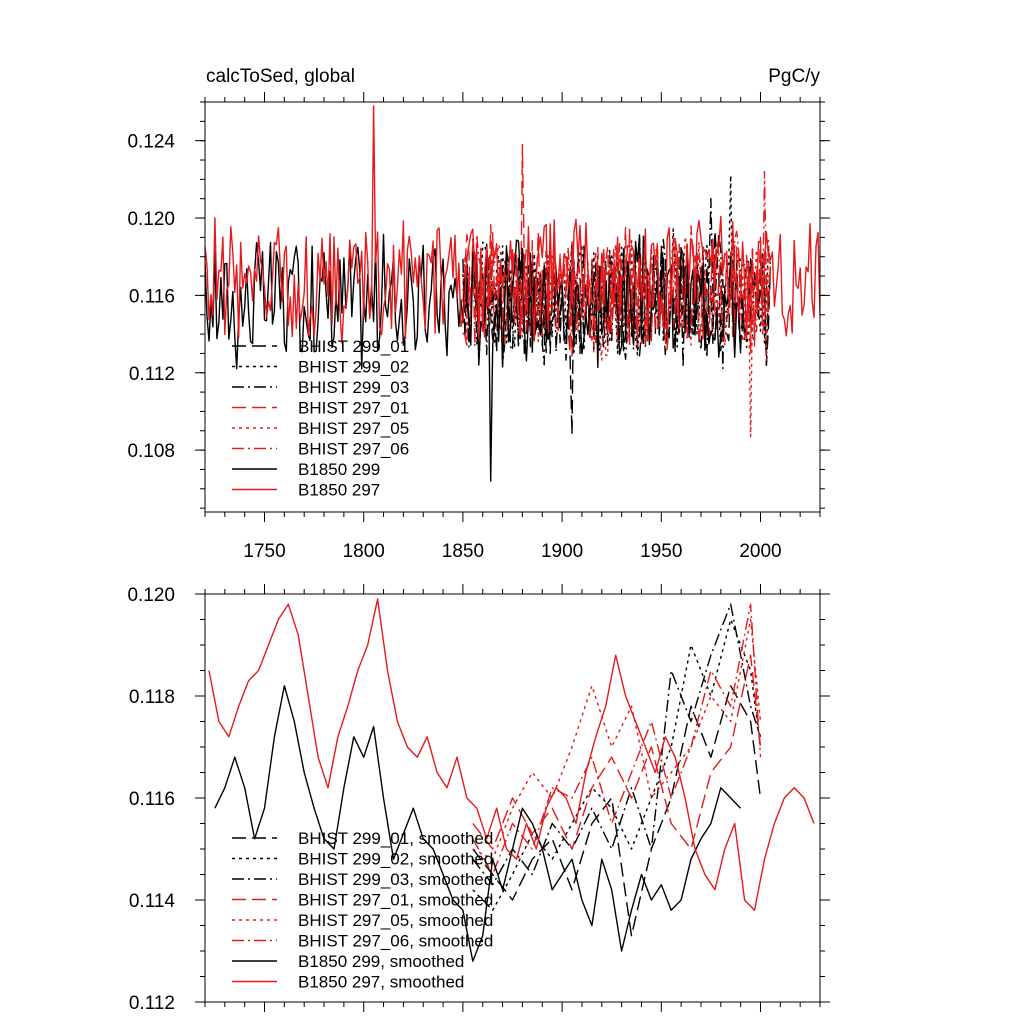 The image size is (1024, 1024). Describe the element at coordinates (353, 408) in the screenshot. I see `legend-label: BHIST 297_01` at that location.